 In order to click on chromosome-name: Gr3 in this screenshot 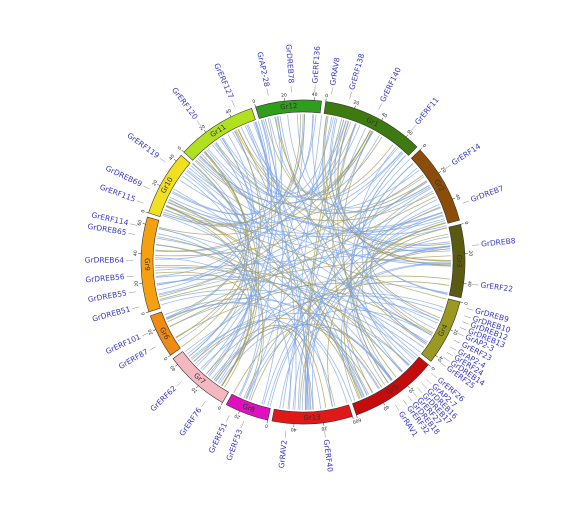, I will do `click(459, 261)`.